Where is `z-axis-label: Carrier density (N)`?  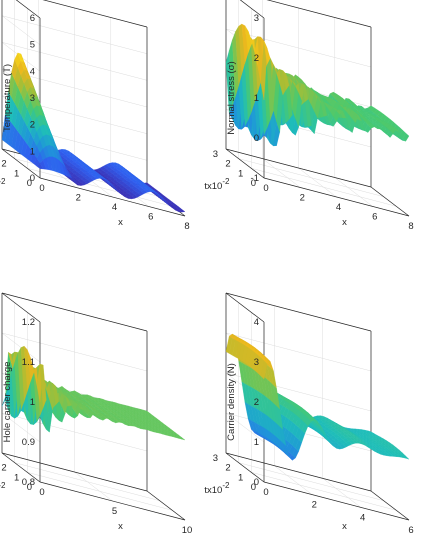
z-axis-label: Carrier density (N) is located at coordinates (231, 402).